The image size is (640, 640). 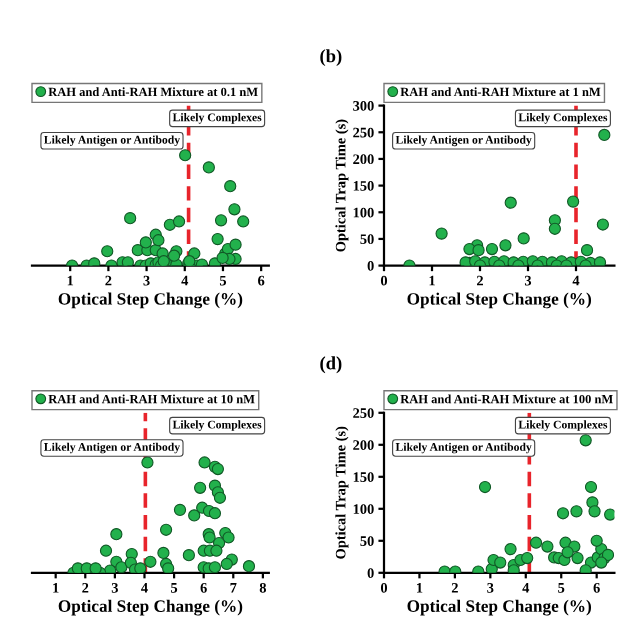 I want to click on chart-title: (d), so click(x=331, y=365).